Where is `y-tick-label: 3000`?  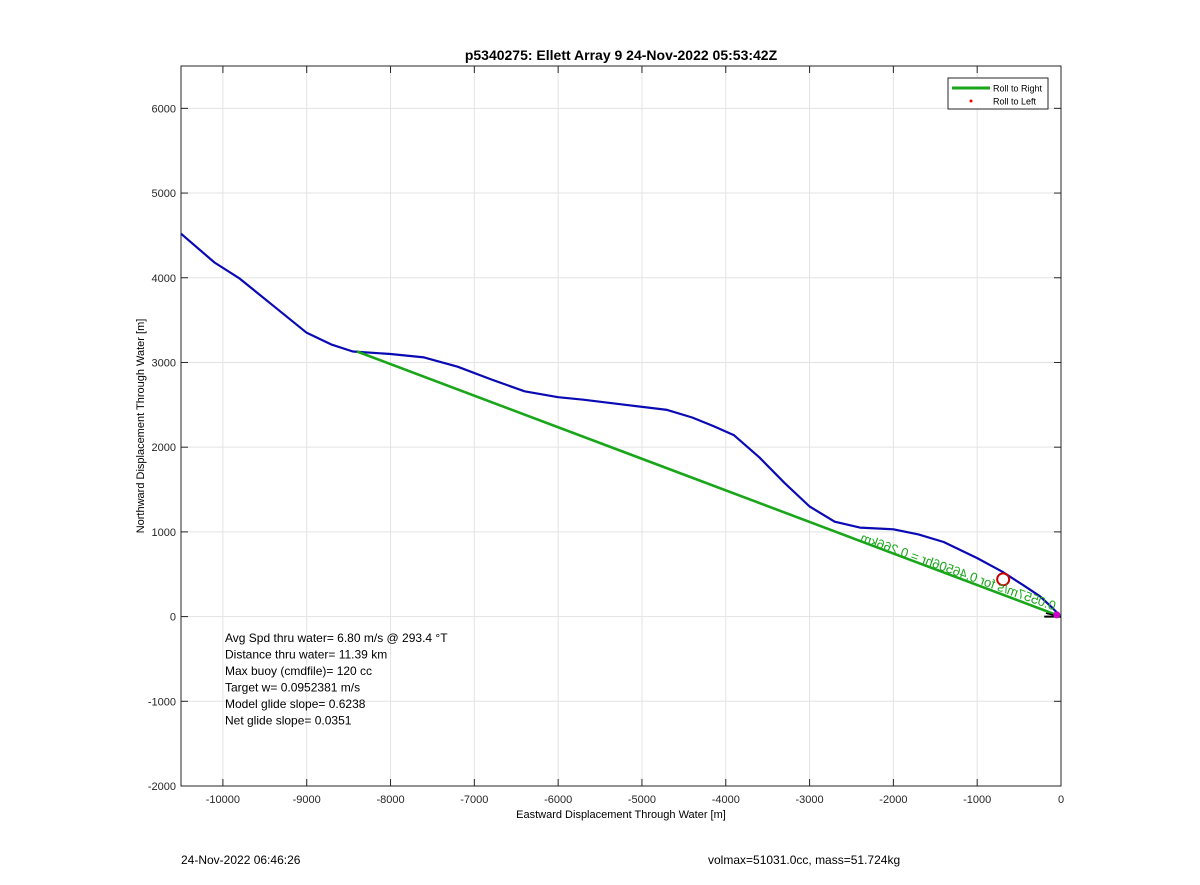 y-tick-label: 3000 is located at coordinates (164, 363).